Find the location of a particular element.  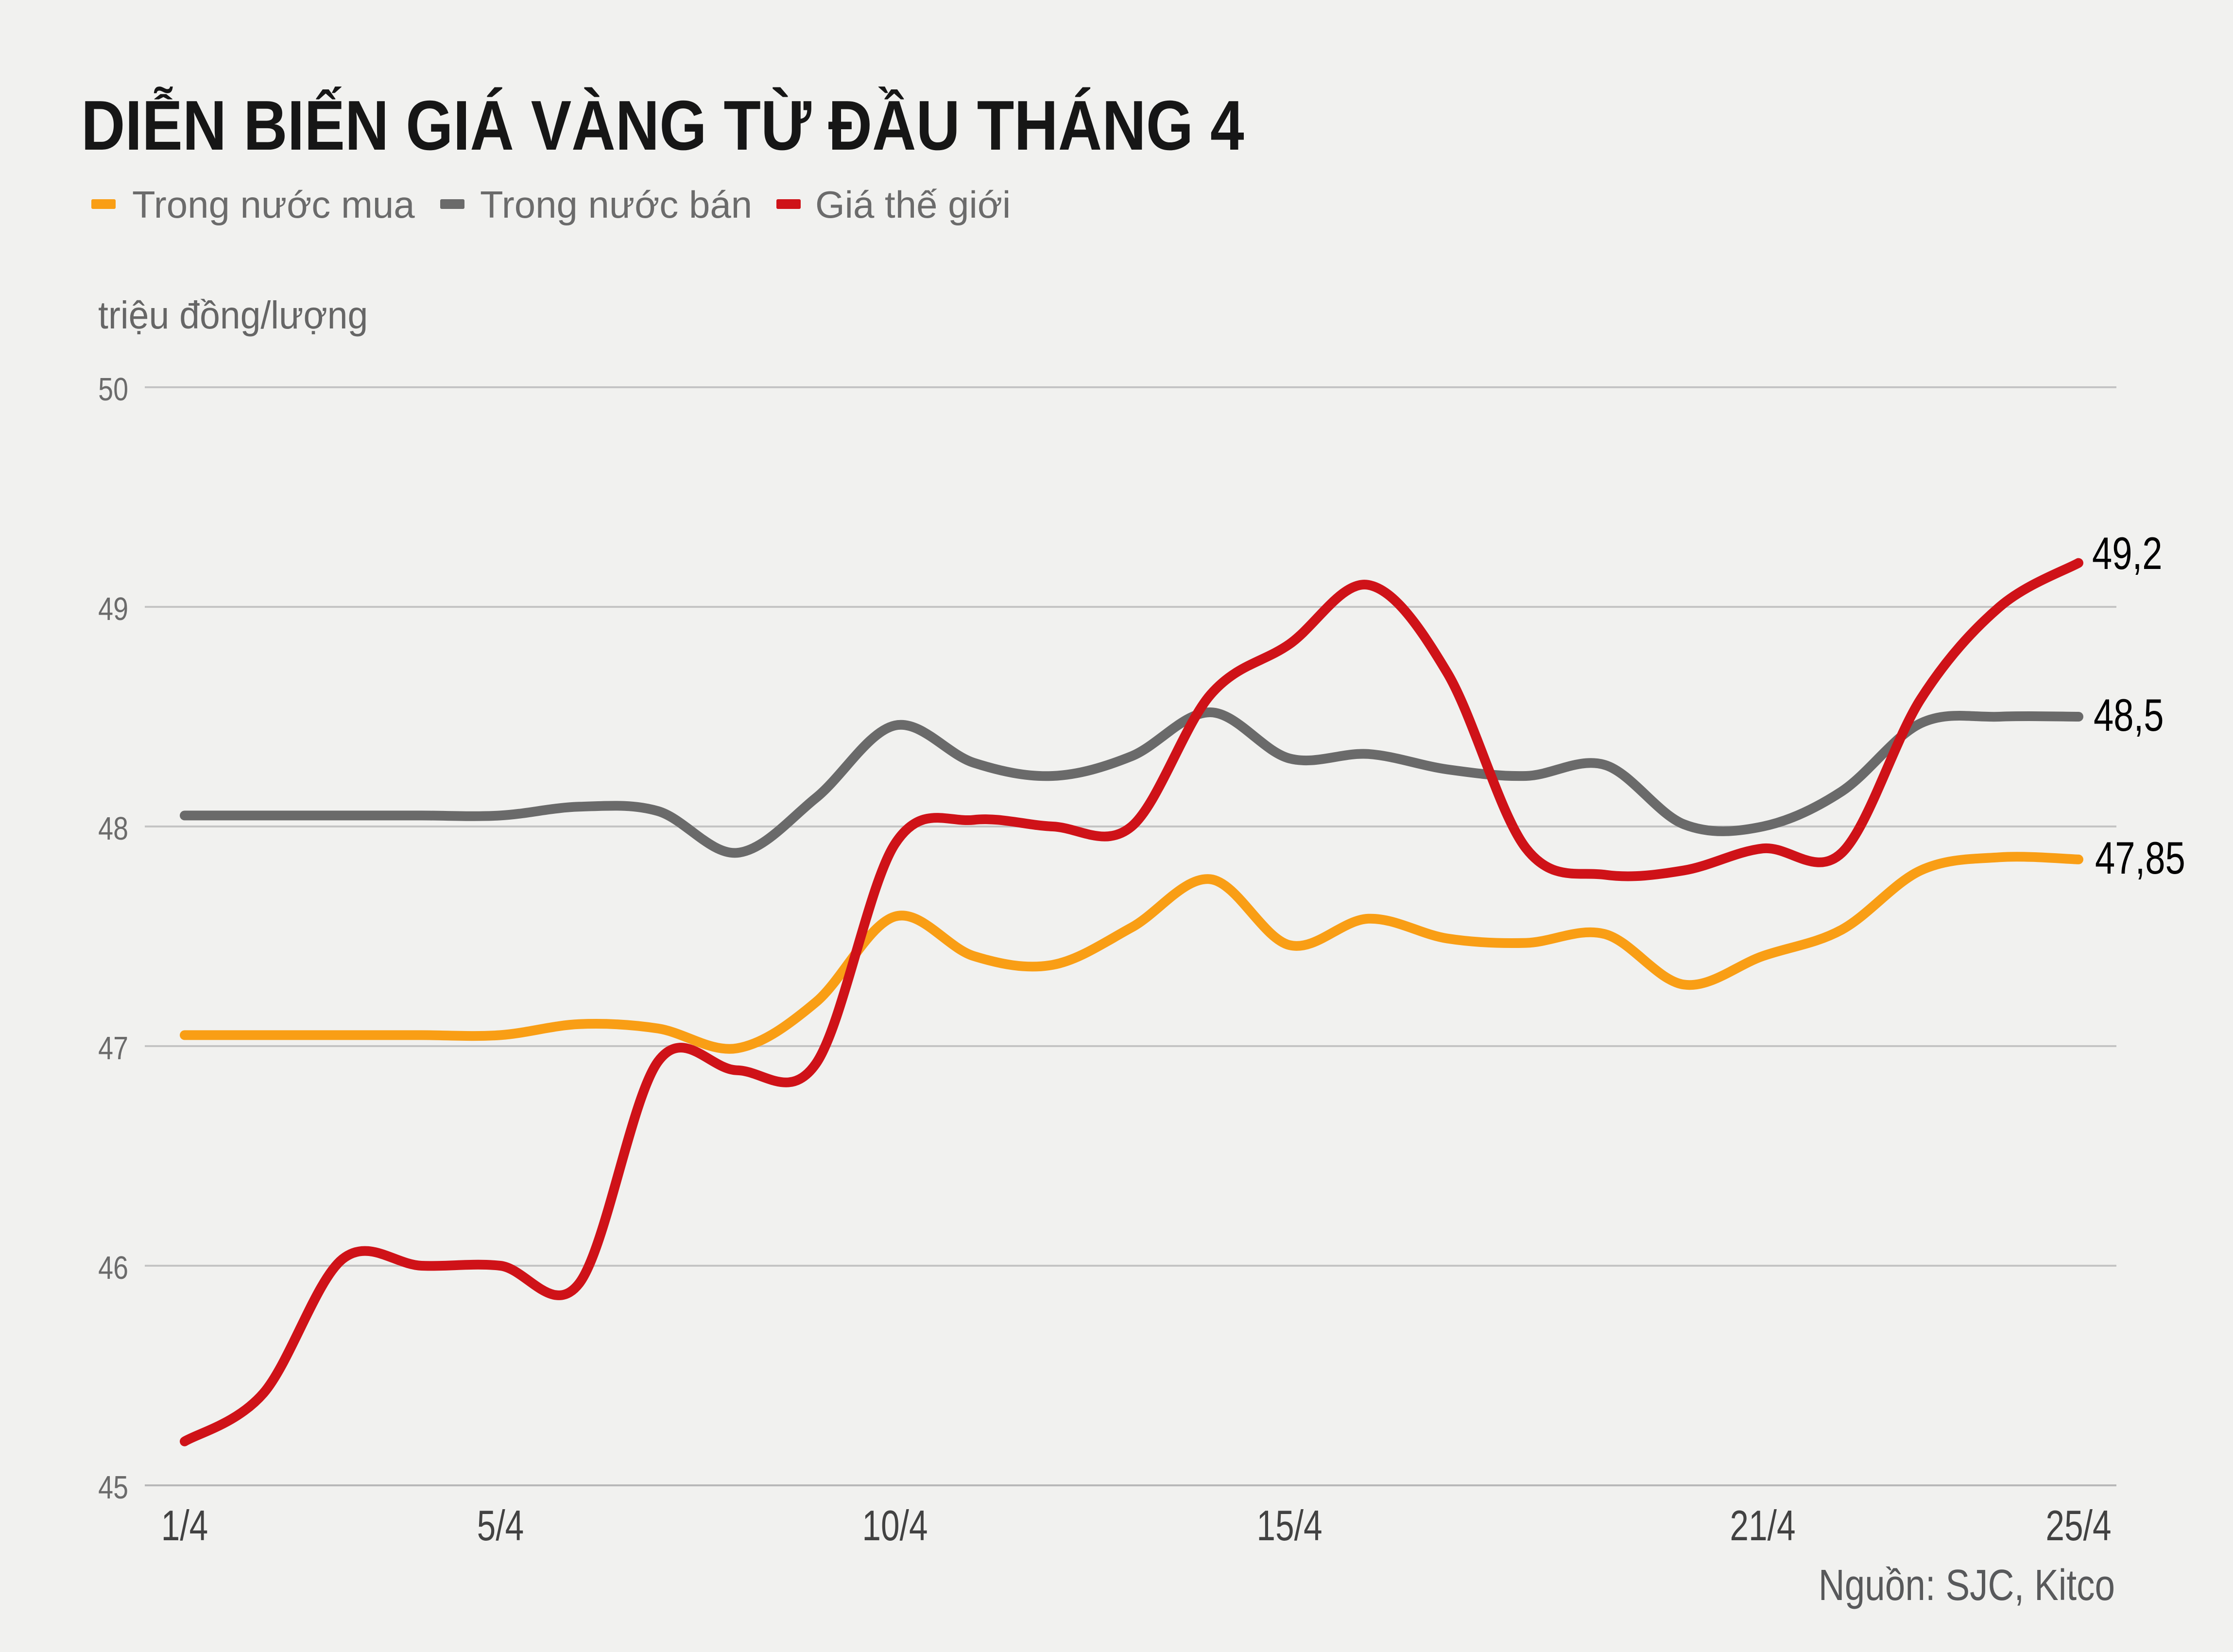

svg-text: 25/4 is located at coordinates (2078, 1525).